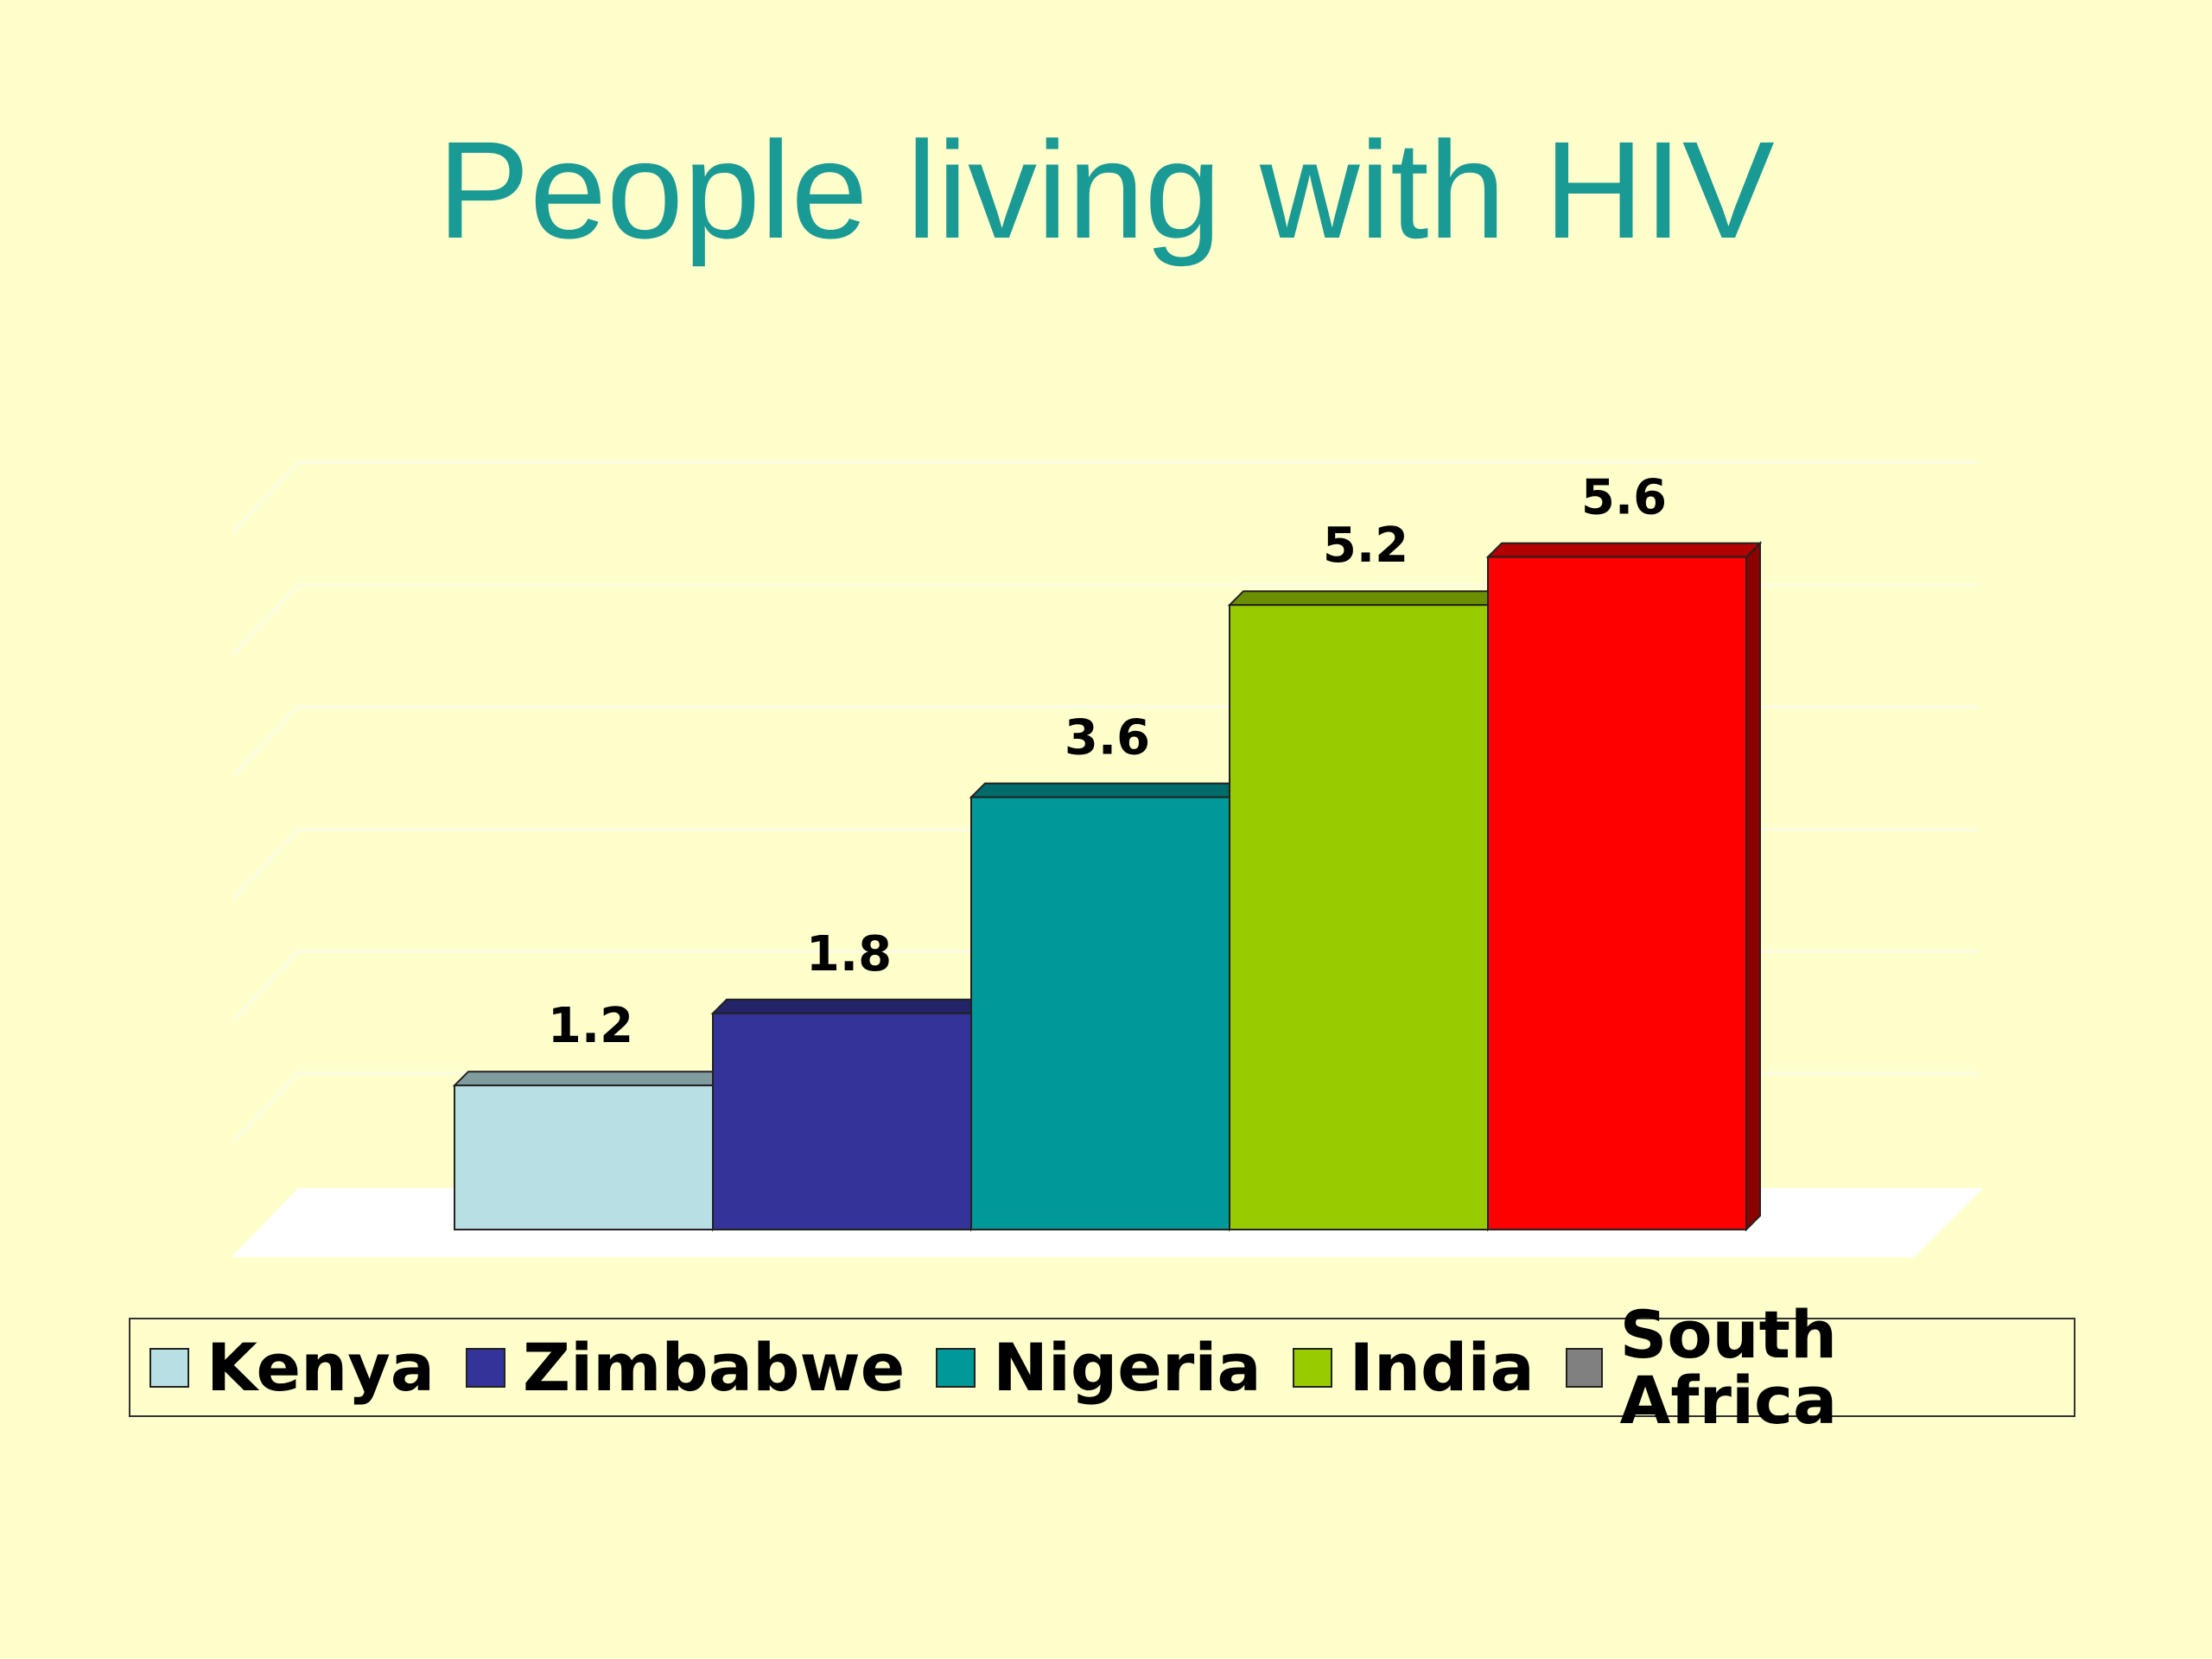 The height and width of the screenshot is (1659, 2212). I want to click on bar-india, so click(1365, 910).